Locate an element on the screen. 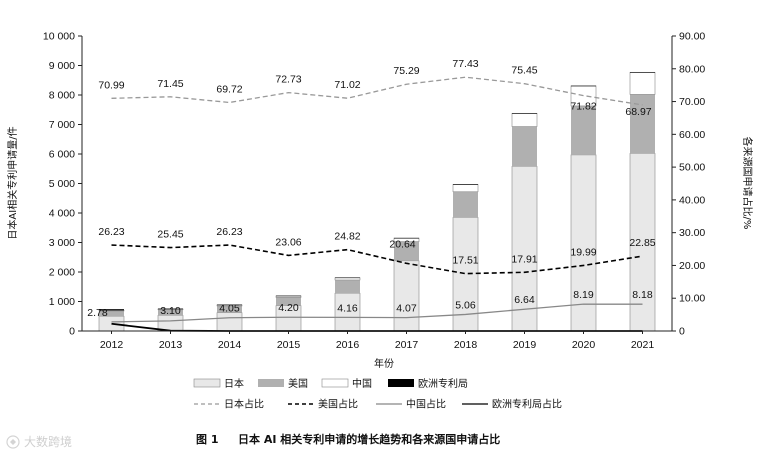 The image size is (766, 457). bar-欧洲专利局-2018 is located at coordinates (465, 184).